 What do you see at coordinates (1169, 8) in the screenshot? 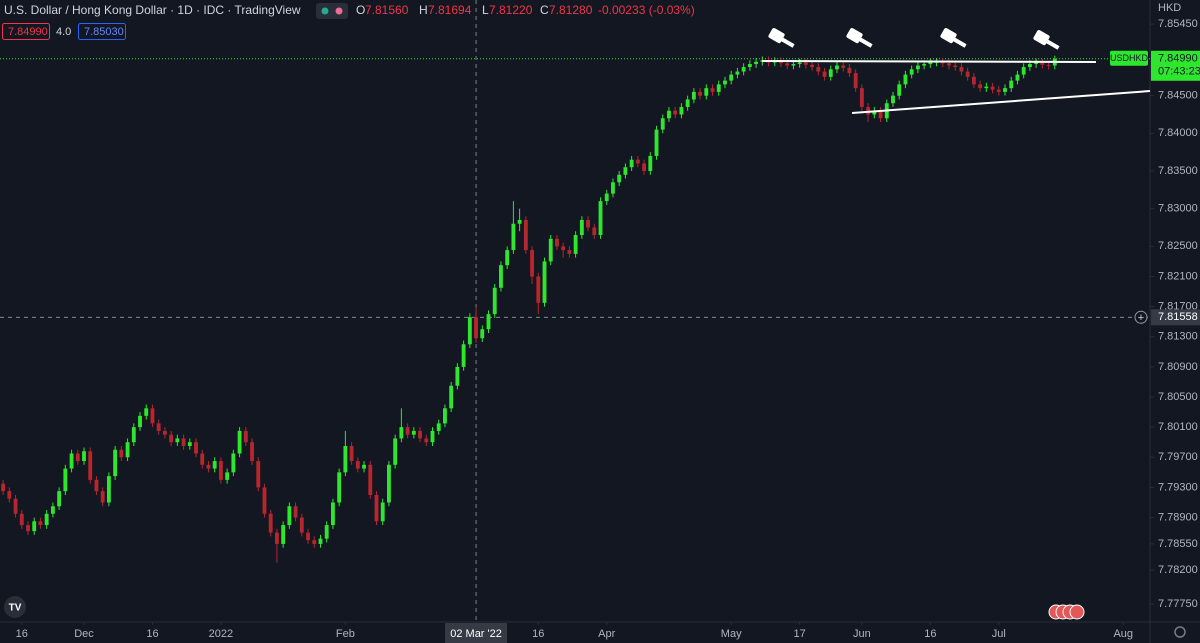
I see `currency: HKD` at bounding box center [1169, 8].